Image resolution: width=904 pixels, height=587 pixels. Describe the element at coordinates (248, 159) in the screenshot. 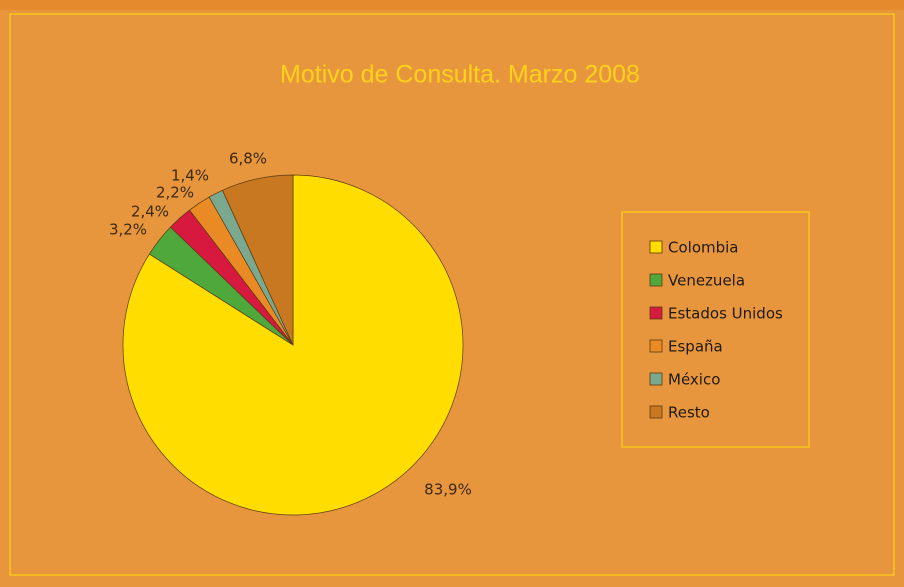

I see `data-label: 6,8%` at that location.